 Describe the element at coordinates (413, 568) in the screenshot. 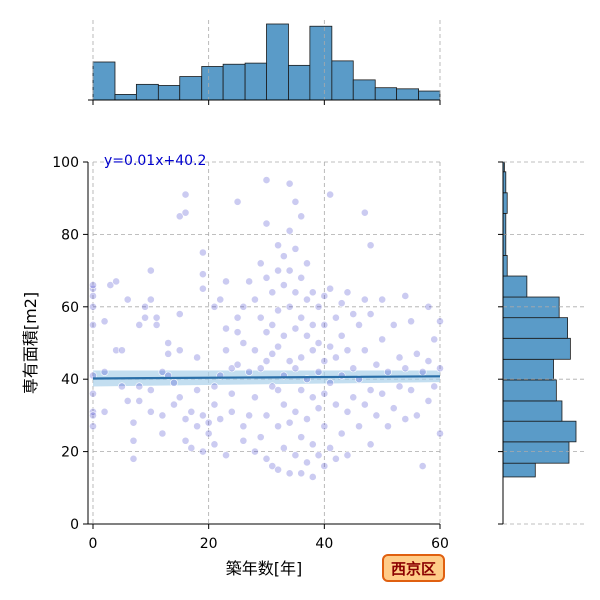

I see `ward-badge-box` at that location.